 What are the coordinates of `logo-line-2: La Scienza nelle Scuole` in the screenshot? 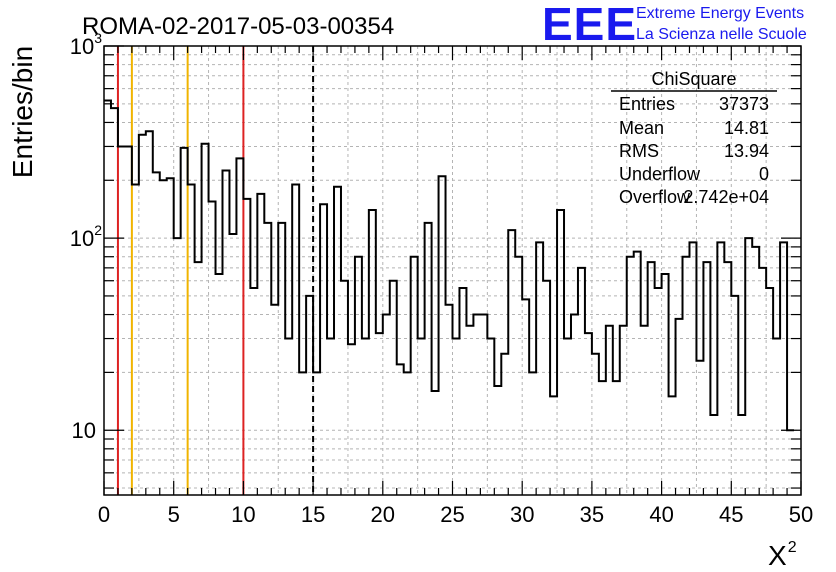 It's located at (721, 34).